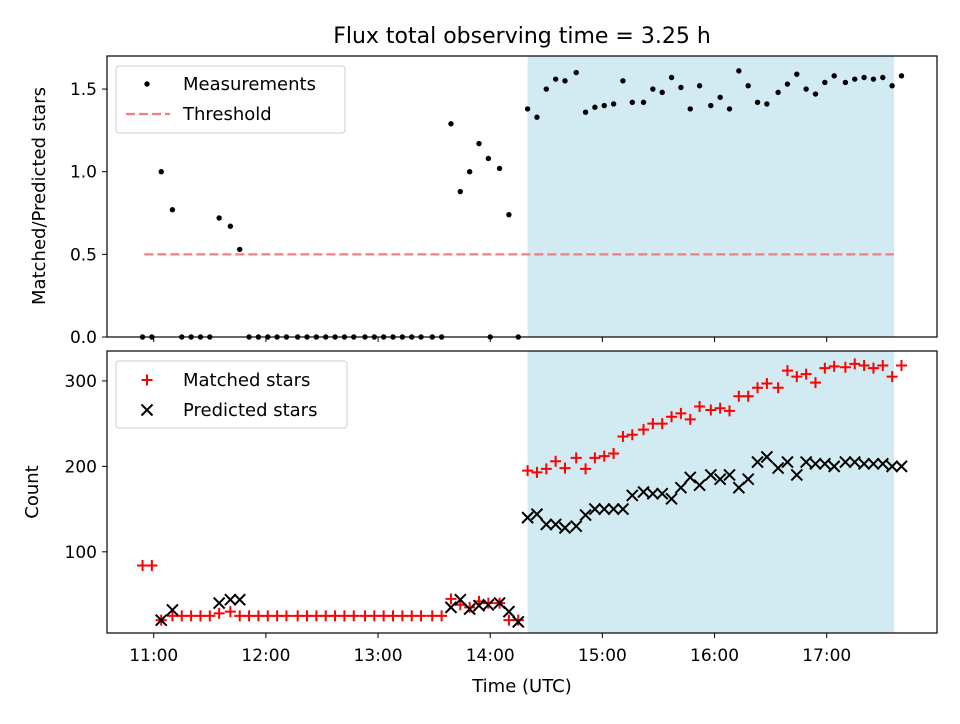  Describe the element at coordinates (490, 656) in the screenshot. I see `x-tick-label: 14:00` at that location.